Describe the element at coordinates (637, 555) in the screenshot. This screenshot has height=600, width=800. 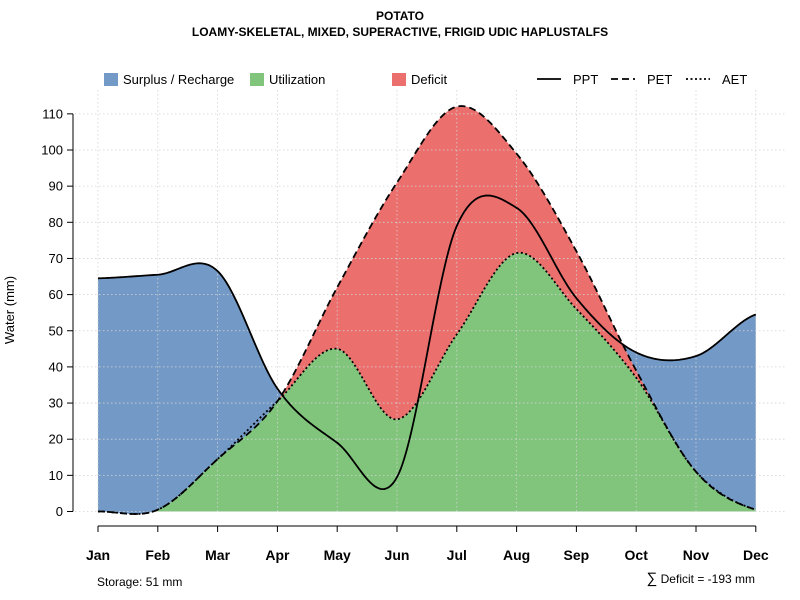
I see `x-tick-label: Oct` at that location.